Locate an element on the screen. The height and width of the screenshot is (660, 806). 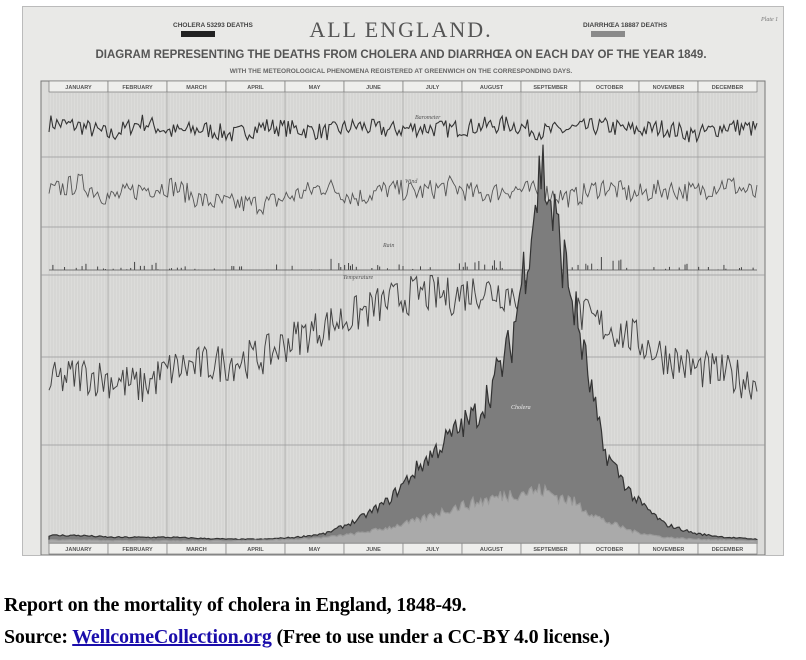
panel-label-temperature: Temperature is located at coordinates (358, 278).